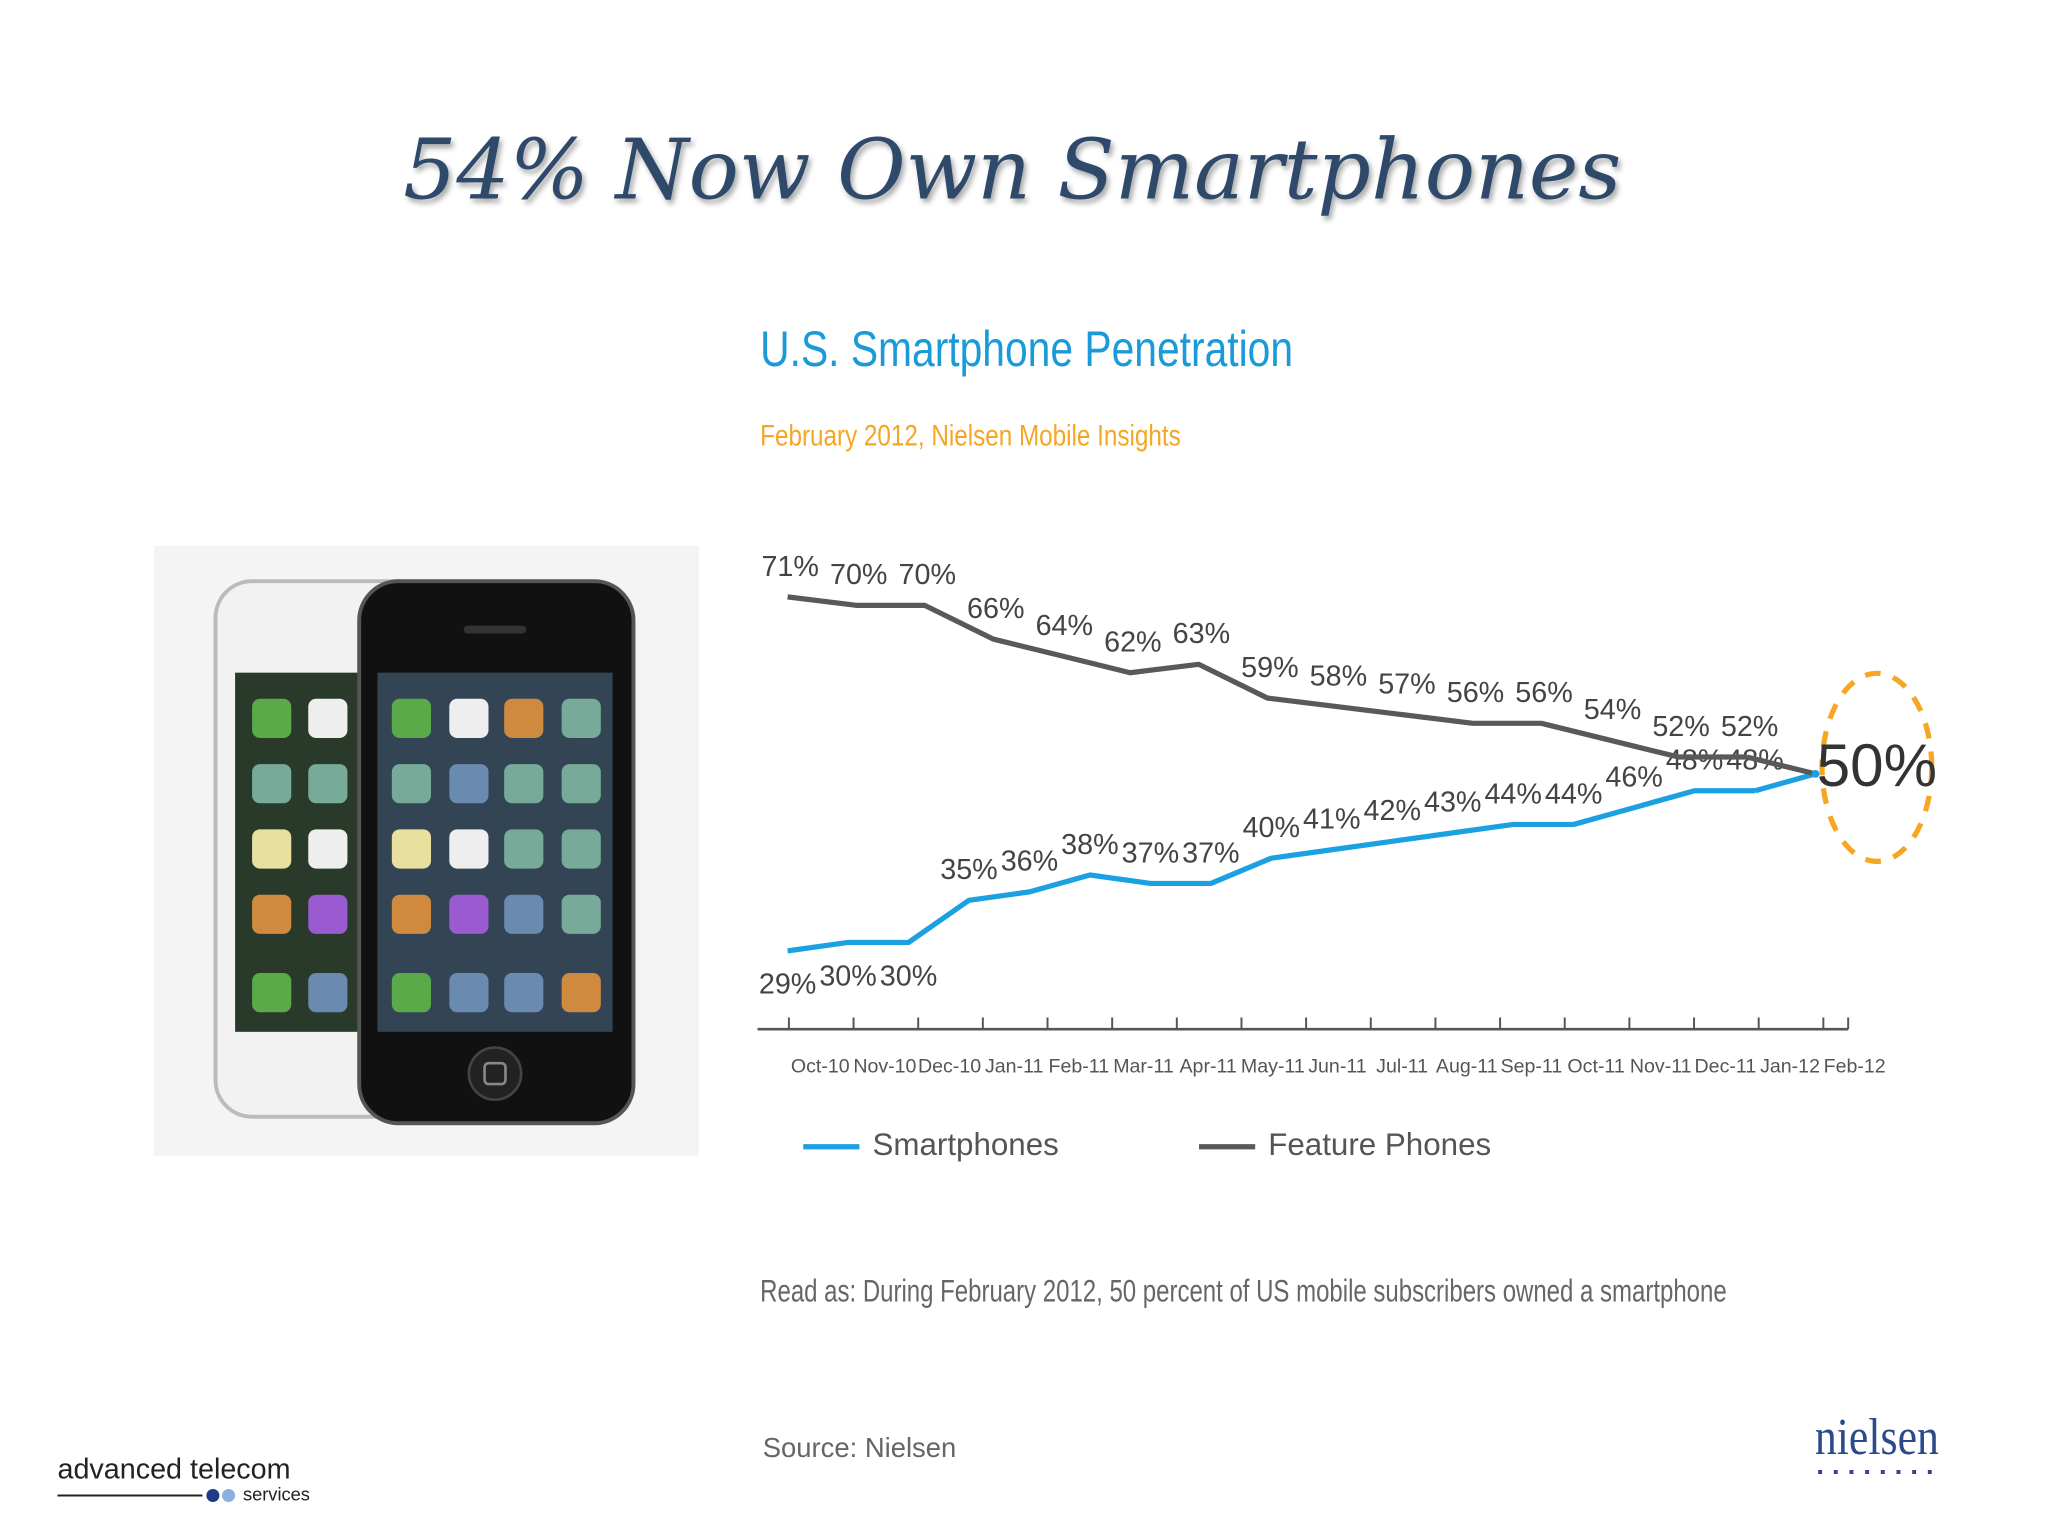 Image resolution: width=2048 pixels, height=1536 pixels. Describe the element at coordinates (1089, 845) in the screenshot. I see `data-label: 38%` at that location.